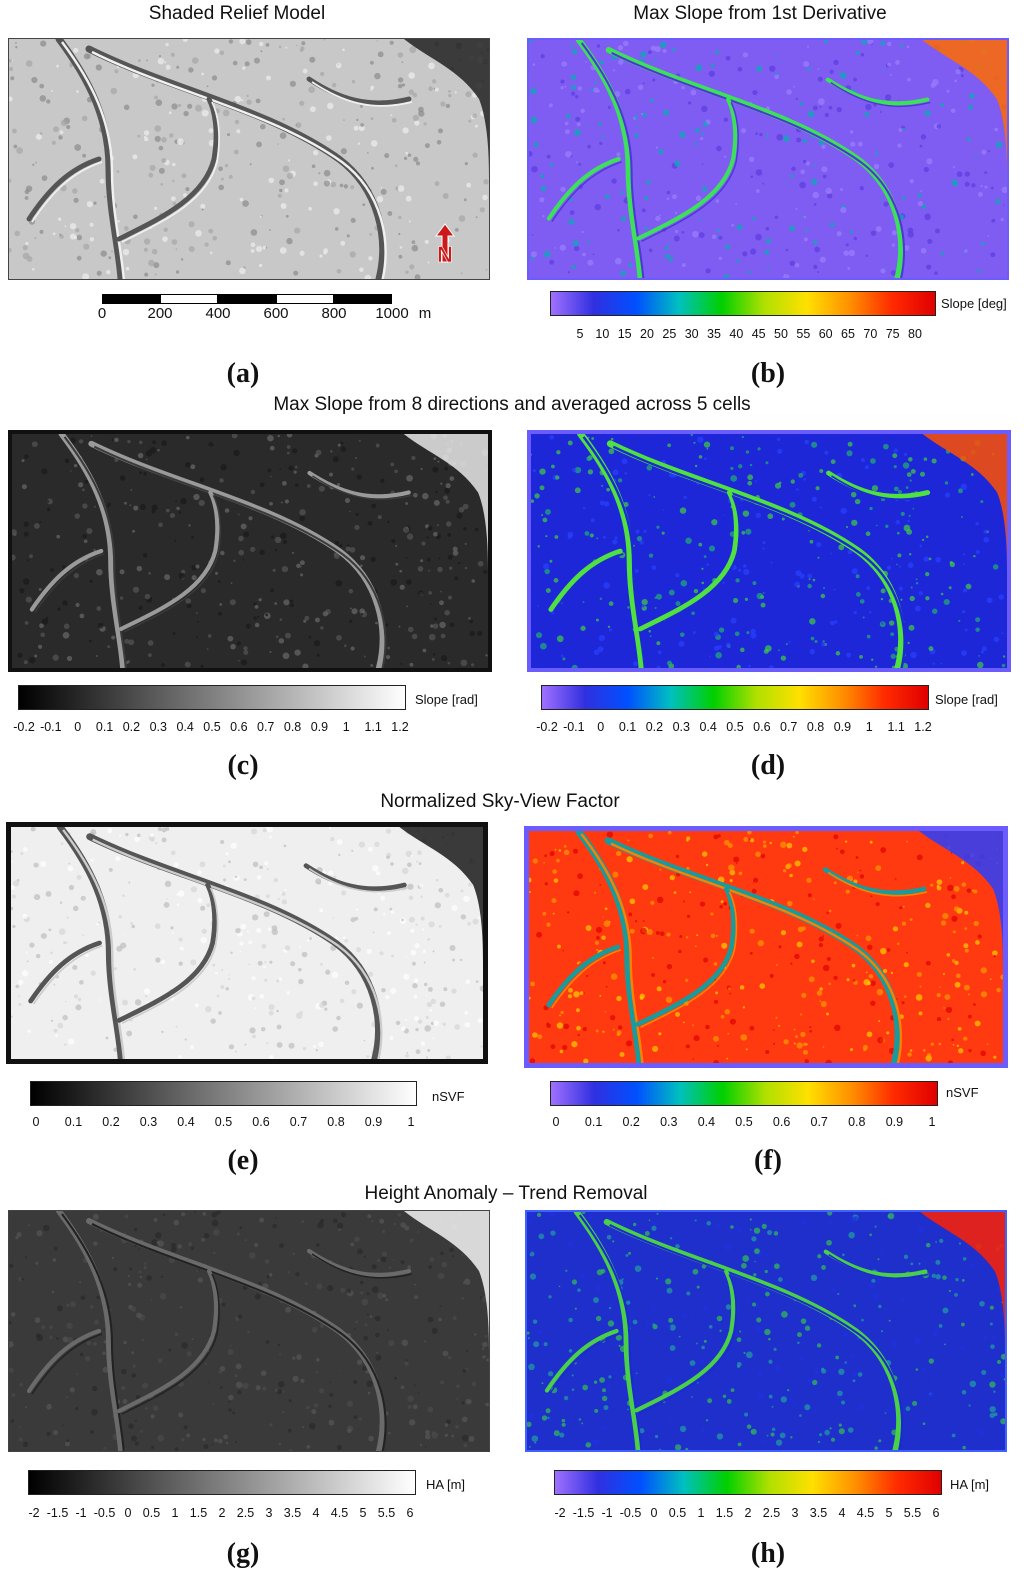 The image size is (1024, 1578). Describe the element at coordinates (848, 334) in the screenshot. I see `colorbar-b-tick: 65` at that location.